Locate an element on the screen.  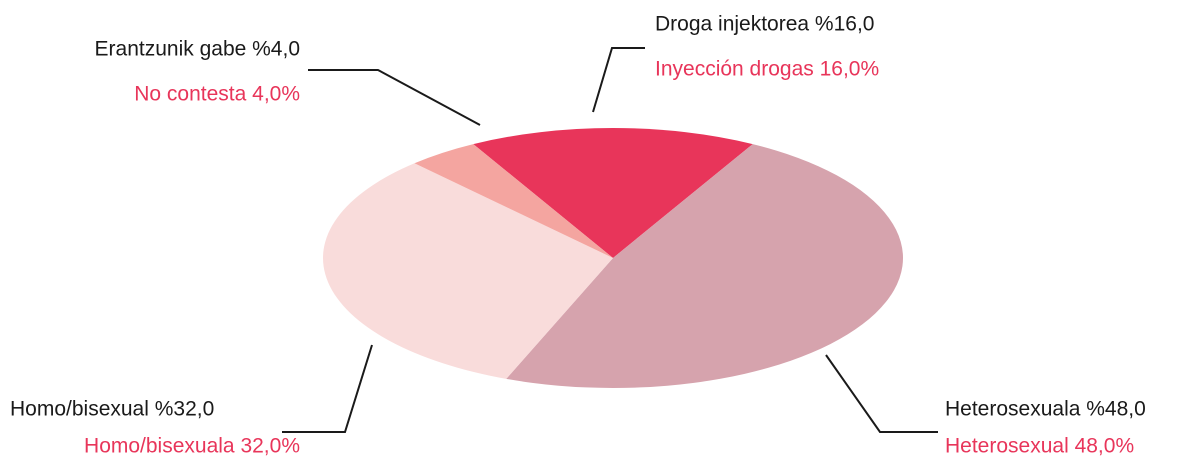
slice-label: Erantzunik gabe %4,0 is located at coordinates (197, 49).